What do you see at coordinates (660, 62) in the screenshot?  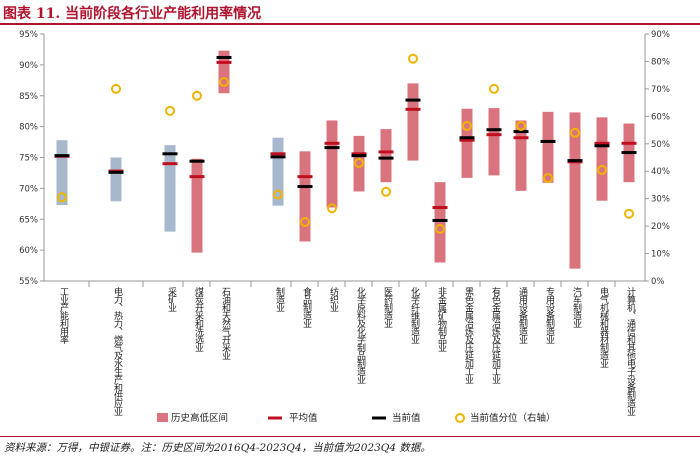 I see `right-axis-tick-label: 80%` at bounding box center [660, 62].